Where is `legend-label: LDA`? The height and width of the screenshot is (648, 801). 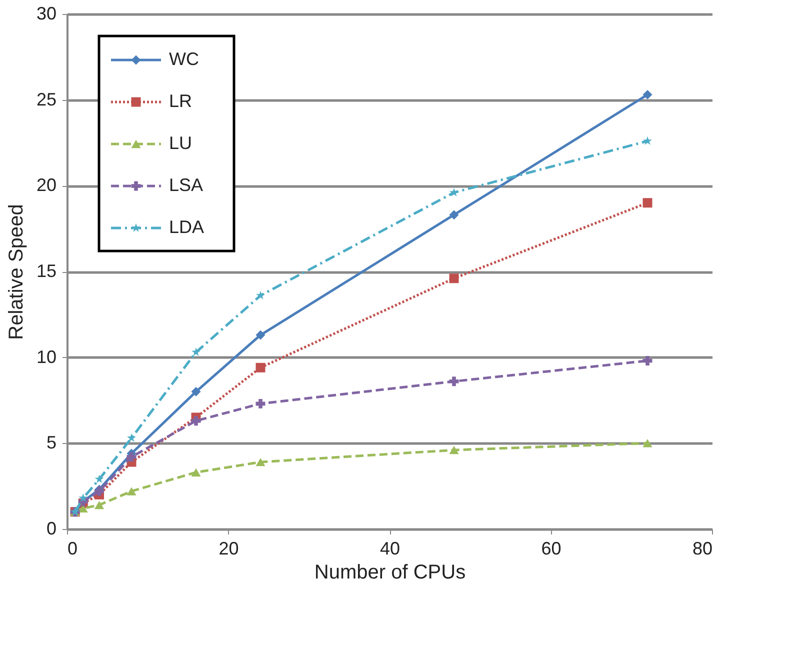 legend-label: LDA is located at coordinates (186, 227).